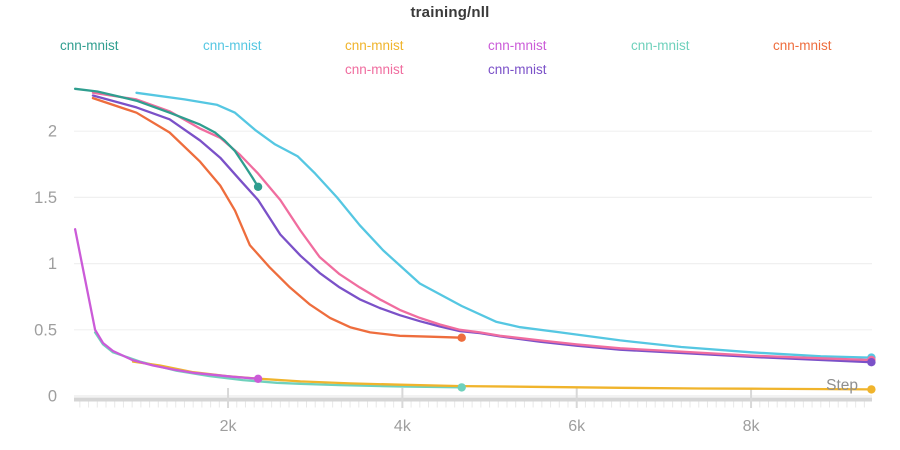 This screenshot has width=900, height=450. Describe the element at coordinates (473, 399) in the screenshot. I see `x-axis-line` at that location.